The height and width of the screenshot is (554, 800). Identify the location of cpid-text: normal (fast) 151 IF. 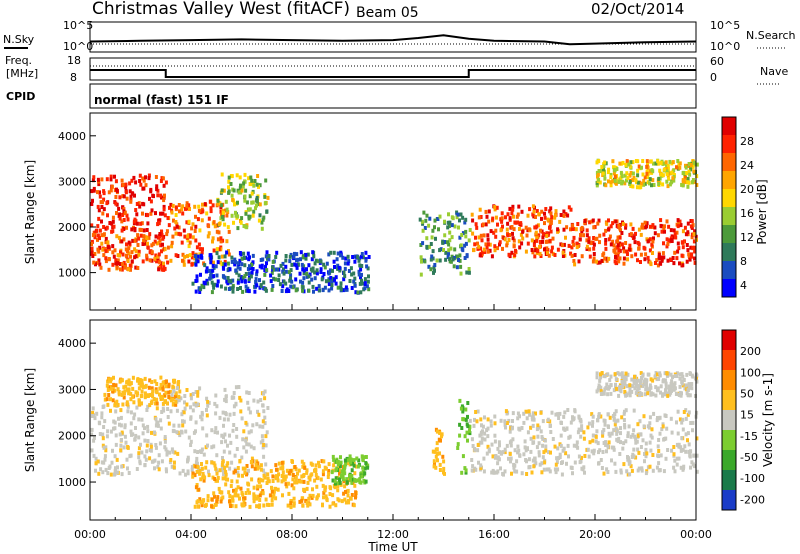
(161, 100).